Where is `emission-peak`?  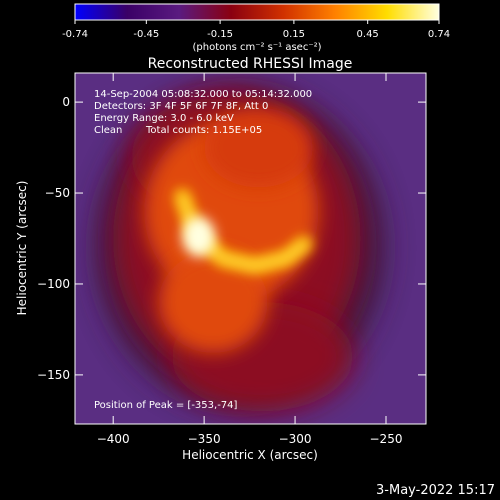 emission-peak is located at coordinates (199, 236).